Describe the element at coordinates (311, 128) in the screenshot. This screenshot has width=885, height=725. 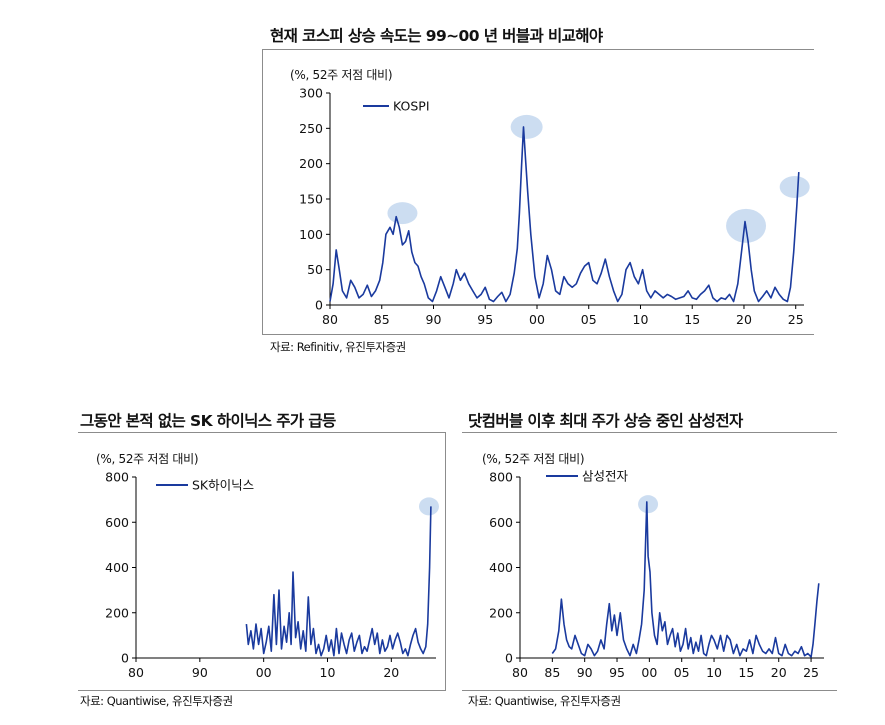
I see `y-tick-label: 250` at that location.